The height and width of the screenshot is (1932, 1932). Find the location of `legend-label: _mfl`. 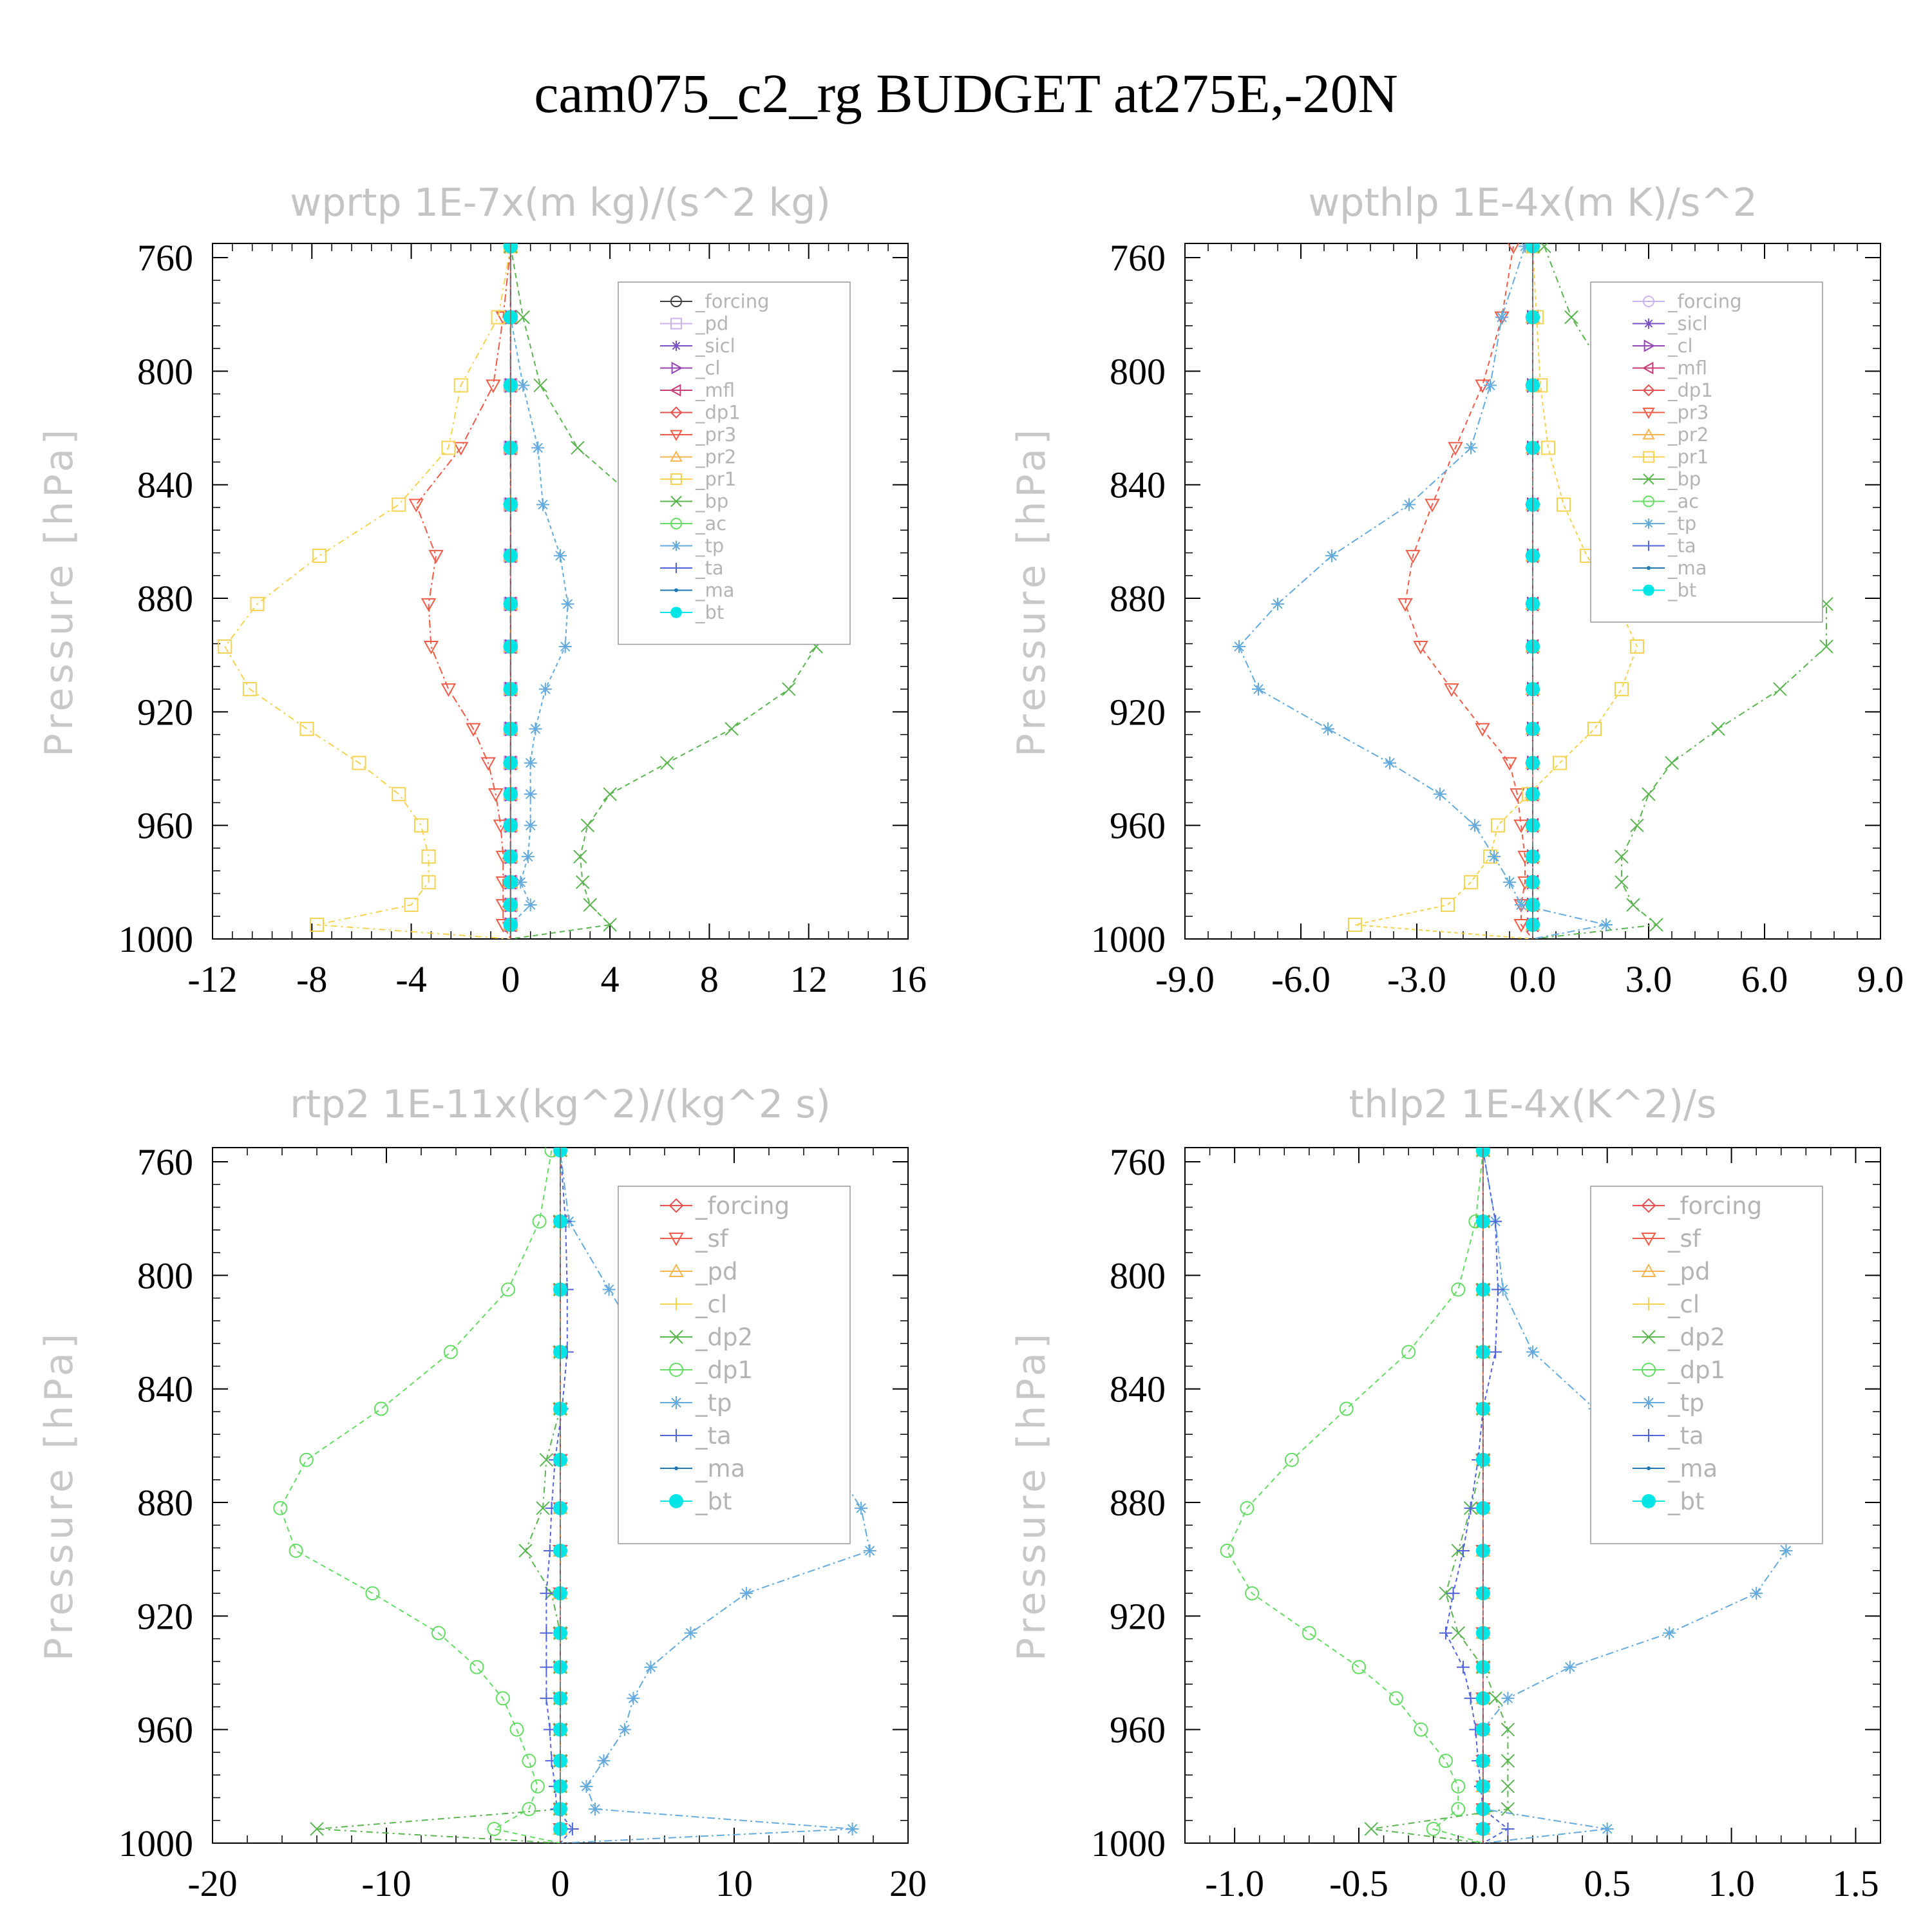

legend-label: _mfl is located at coordinates (715, 390).